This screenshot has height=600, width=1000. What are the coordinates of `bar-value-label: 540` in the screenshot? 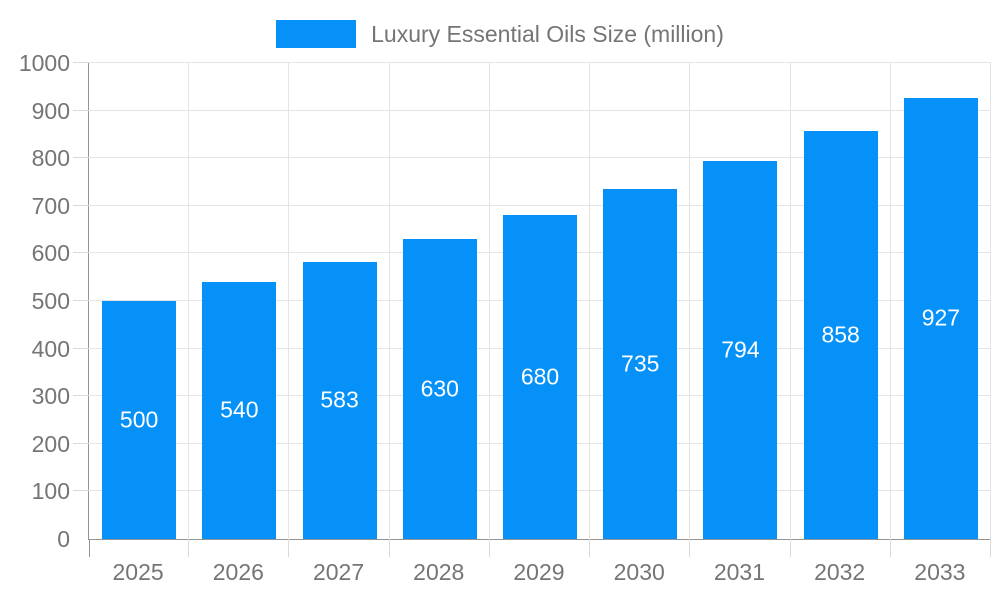 It's located at (239, 409).